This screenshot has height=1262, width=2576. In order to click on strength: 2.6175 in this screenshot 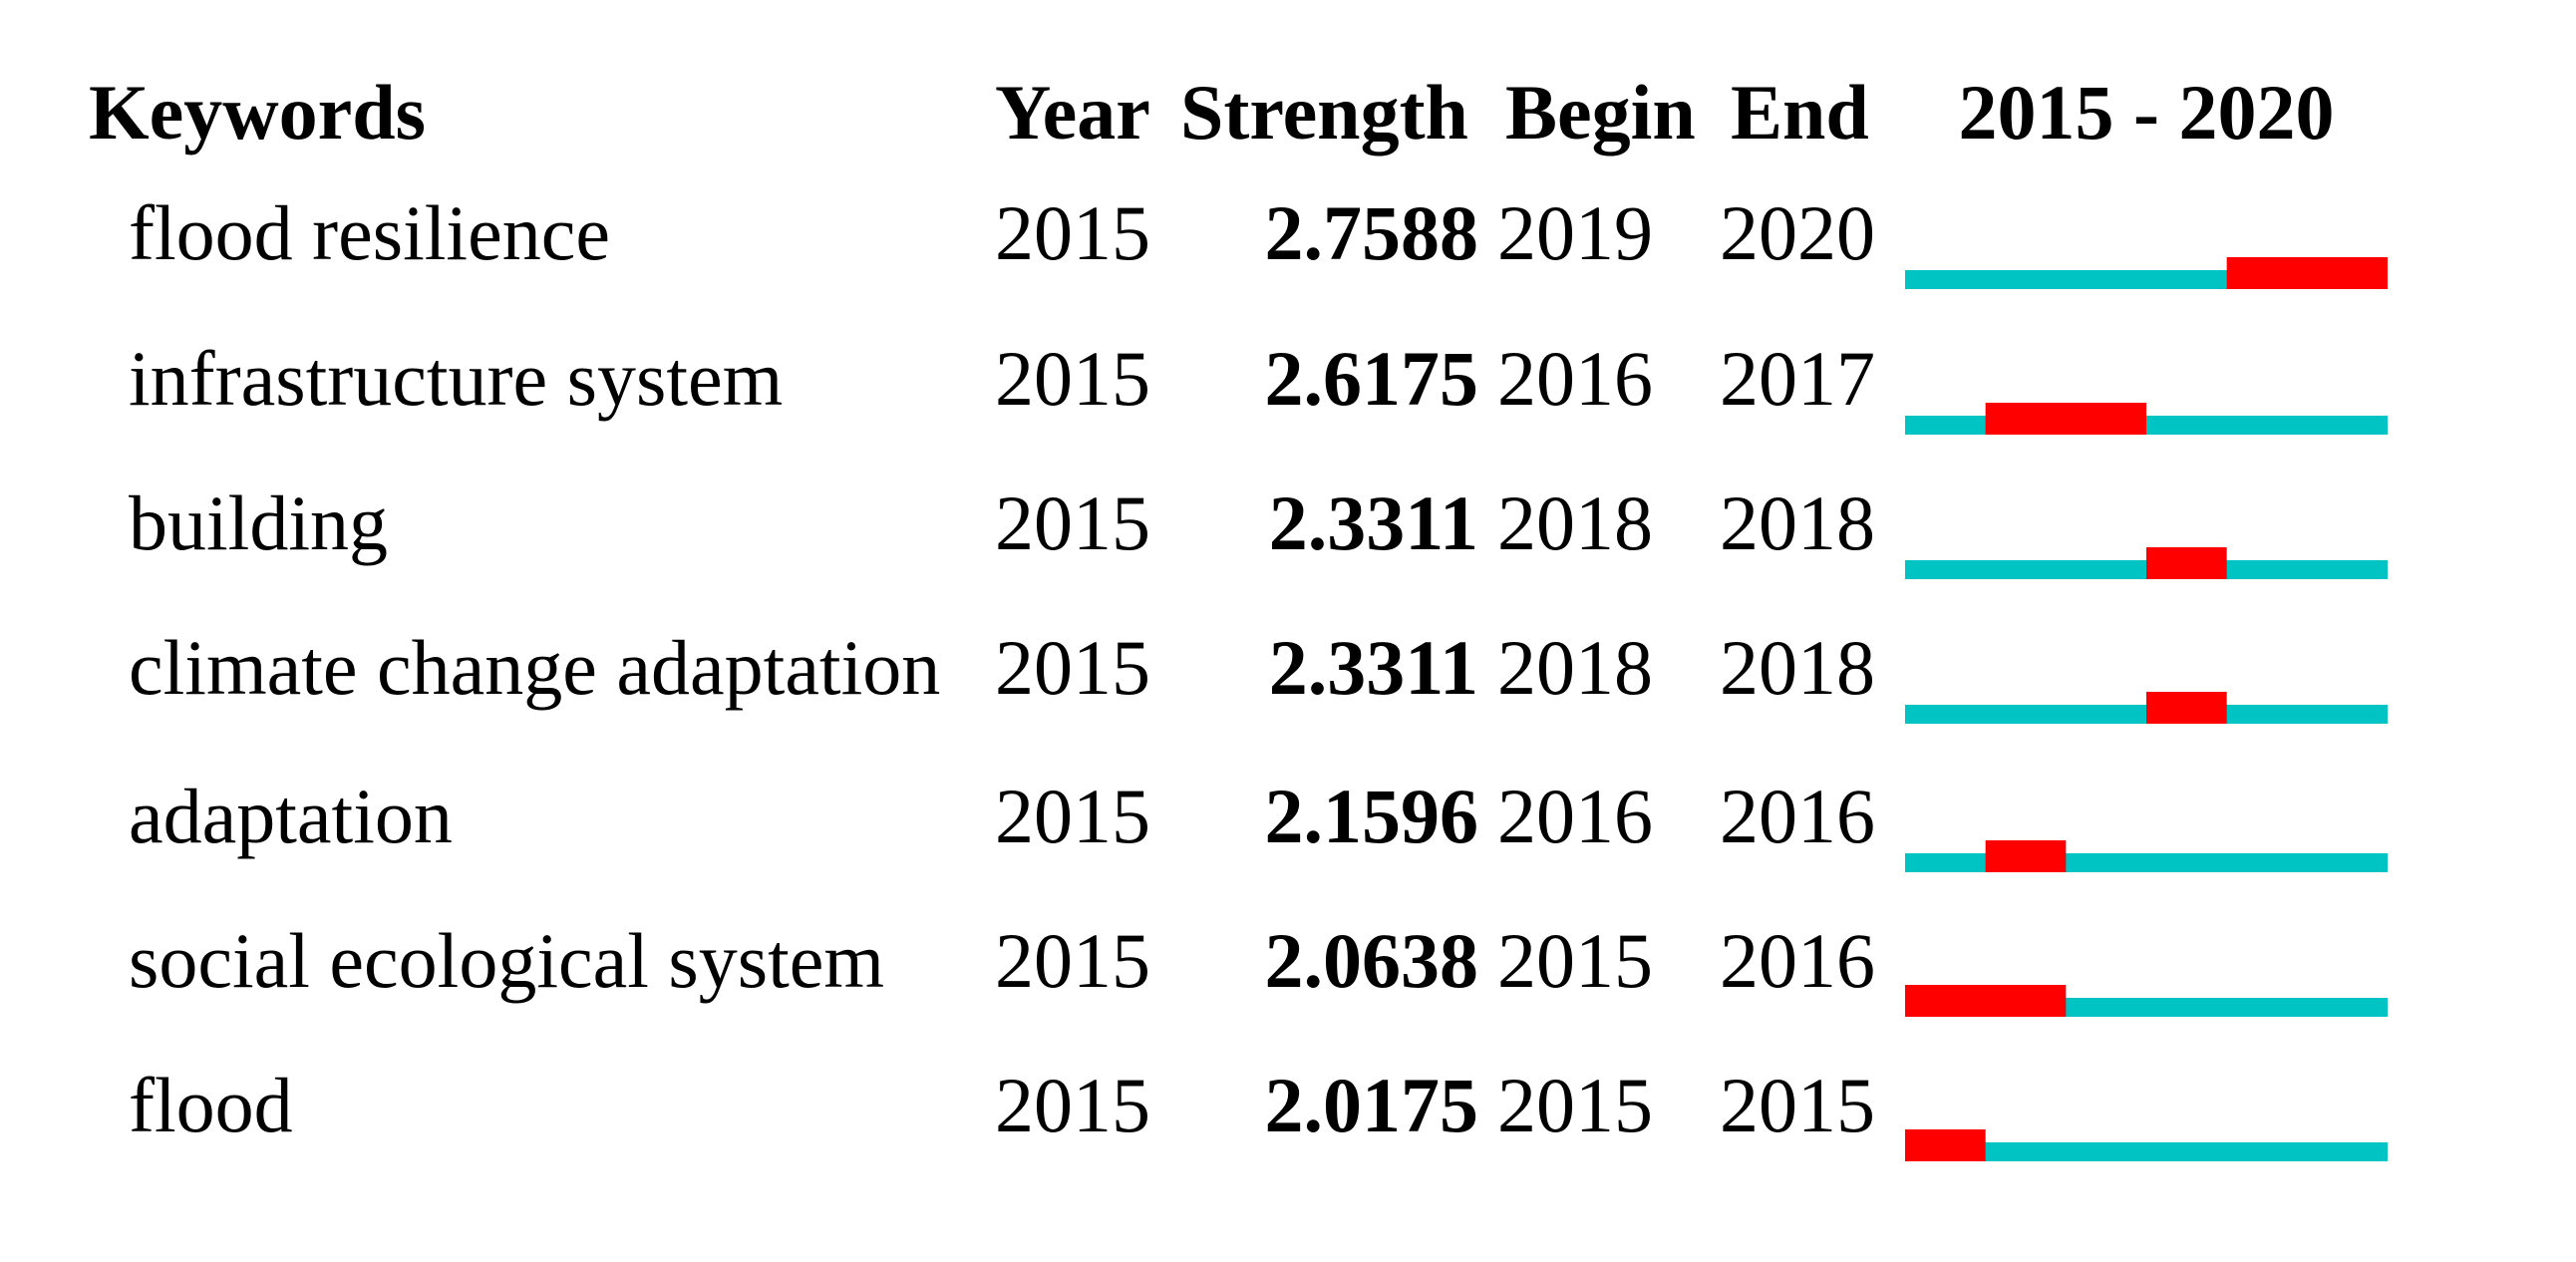, I will do `click(1372, 378)`.